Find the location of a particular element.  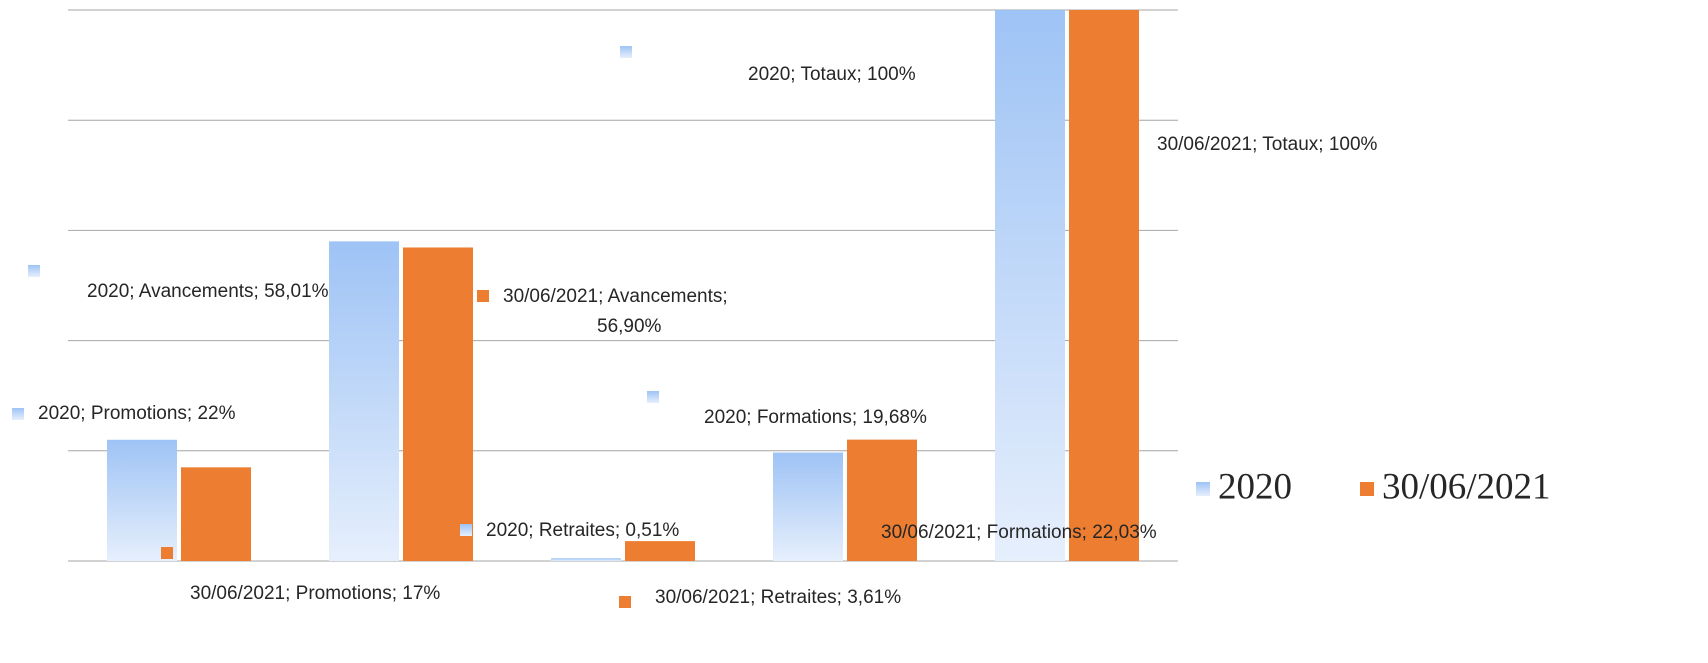

data-label: 2020; Formations; 19,68% is located at coordinates (815, 417).